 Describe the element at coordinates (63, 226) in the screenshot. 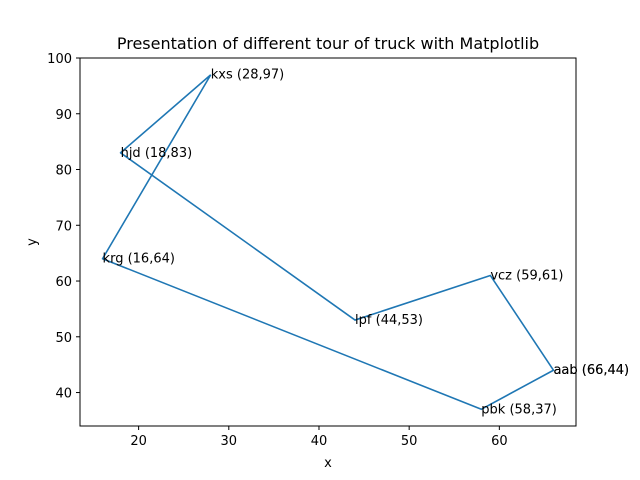

I see `y-tick-label: 70` at that location.